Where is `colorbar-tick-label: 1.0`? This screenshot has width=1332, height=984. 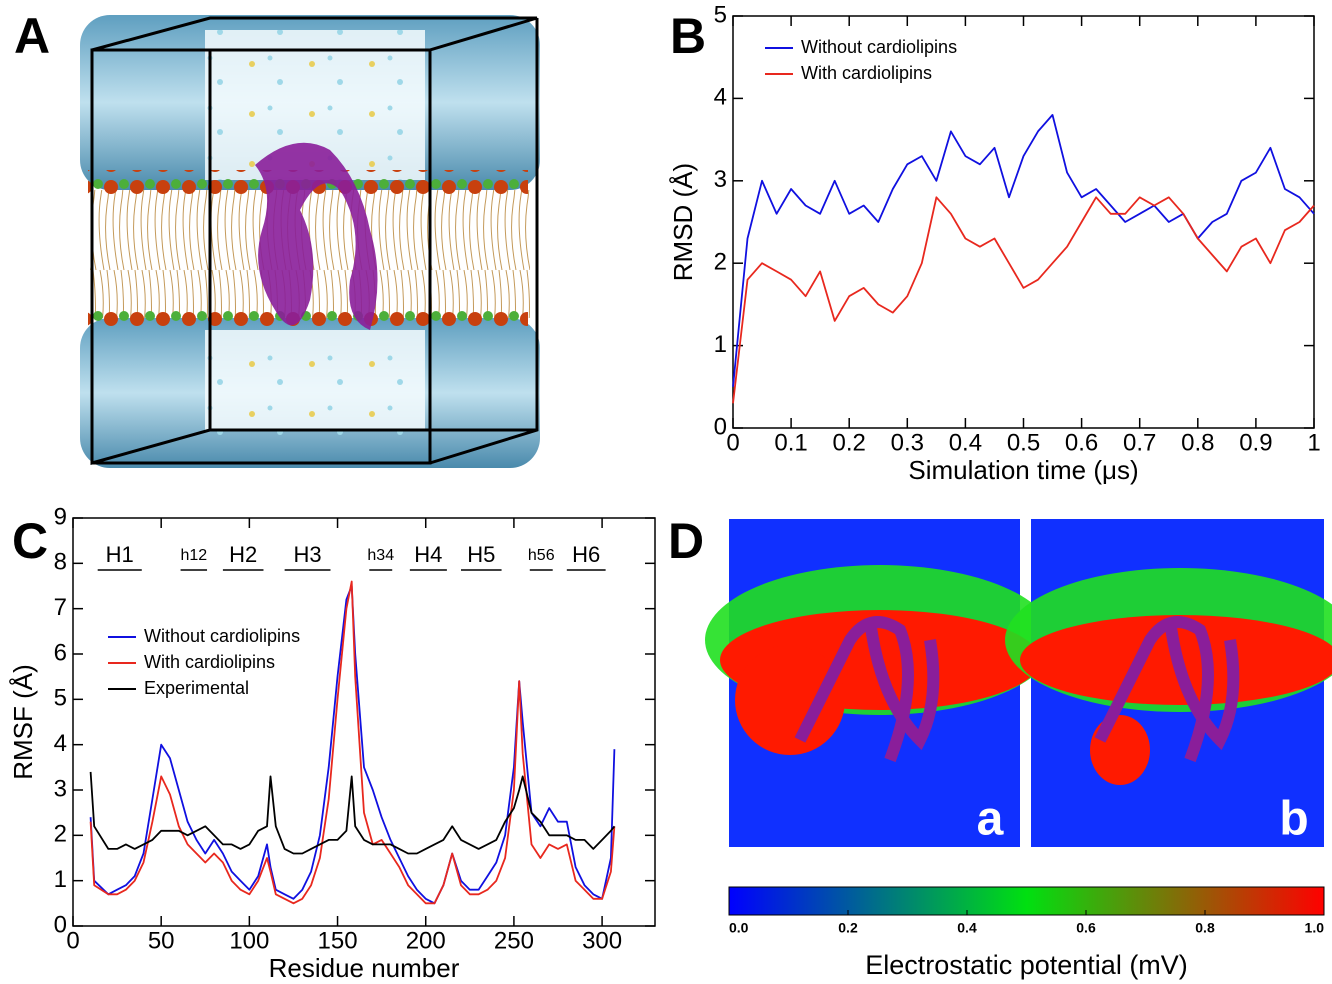
colorbar-tick-label: 1.0 is located at coordinates (1315, 928).